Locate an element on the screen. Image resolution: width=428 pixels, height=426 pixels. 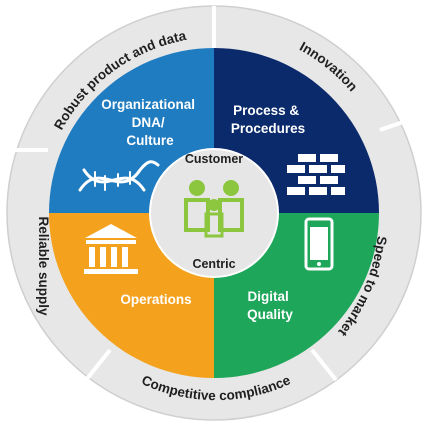
quadrant-label-operations: Operations is located at coordinates (155, 299).